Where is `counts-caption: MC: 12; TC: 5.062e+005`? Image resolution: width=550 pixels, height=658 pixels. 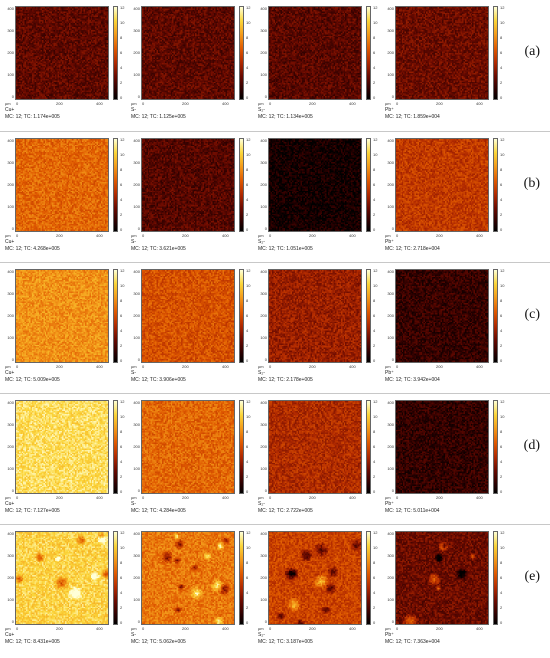 counts-caption: MC: 12; TC: 5.062e+005 is located at coordinates (158, 642).